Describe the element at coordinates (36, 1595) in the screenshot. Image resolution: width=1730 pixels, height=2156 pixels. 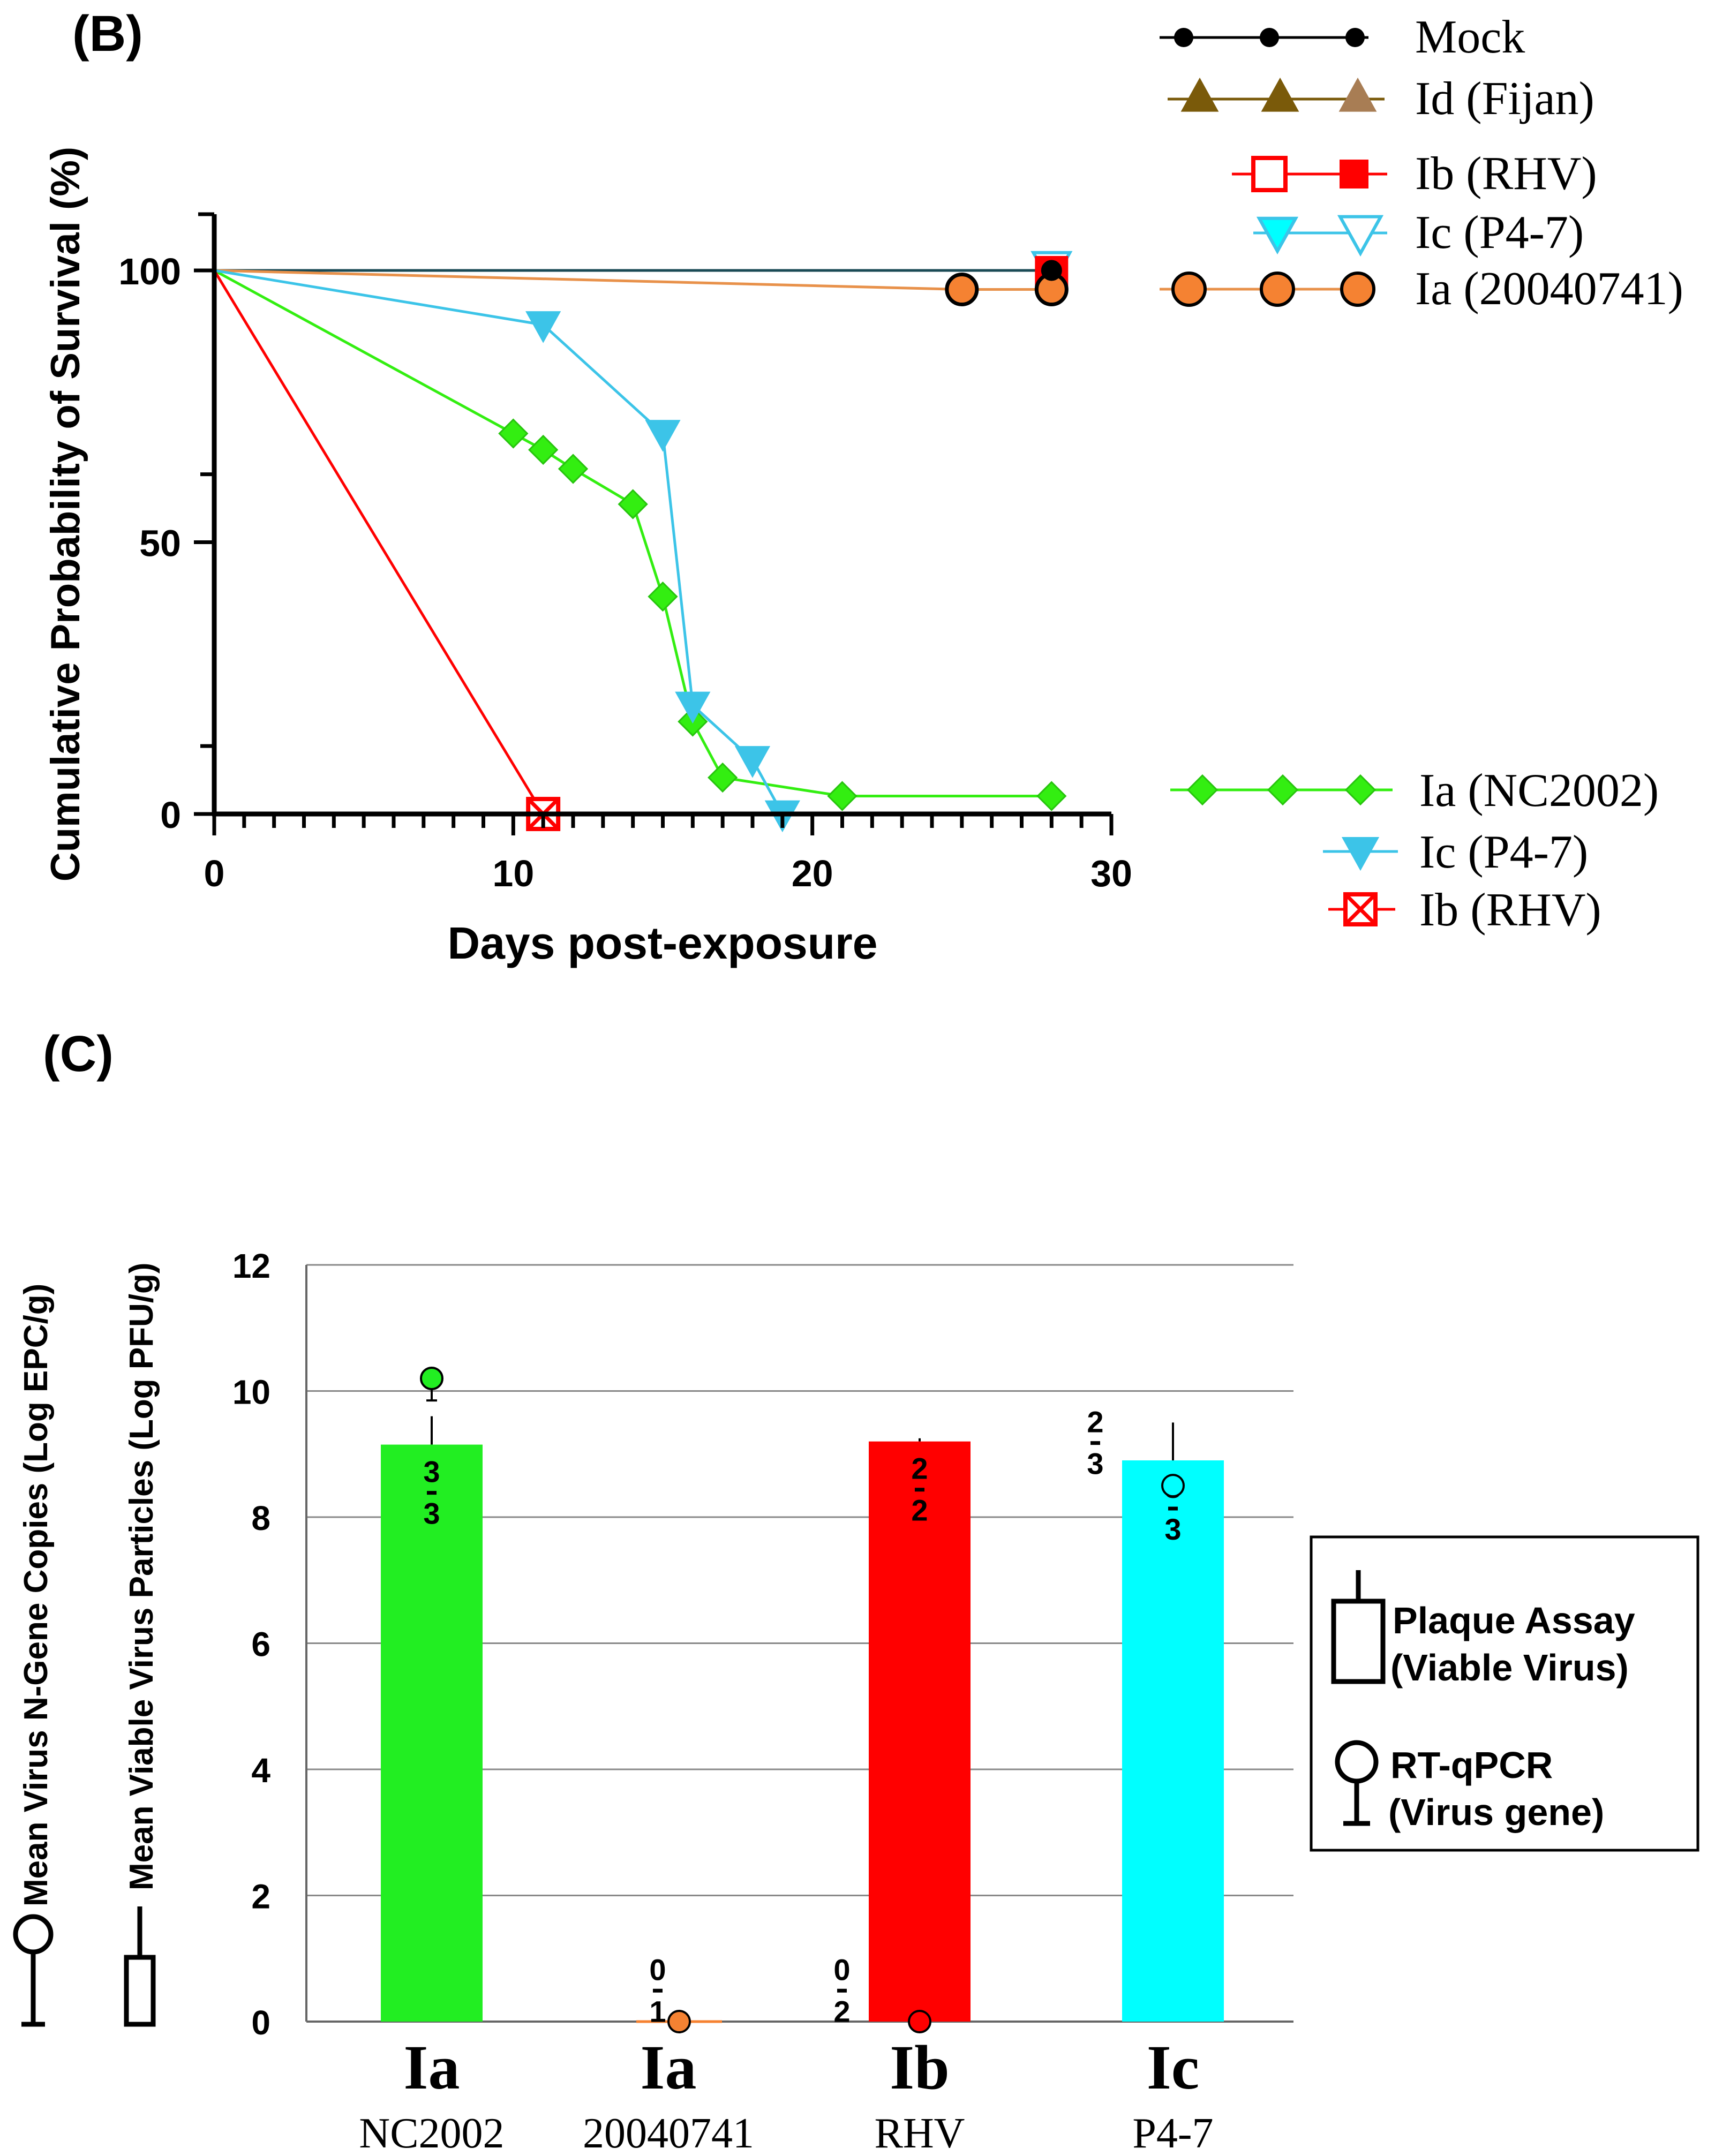
I see `y-axis-title-1: Mean Virus N-Gene Copies (Log EPC/g)` at that location.